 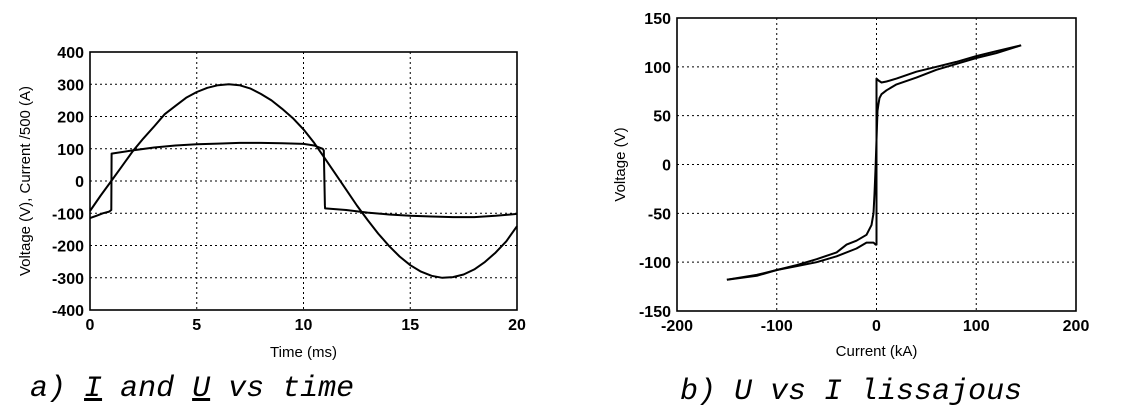 What do you see at coordinates (201, 389) in the screenshot?
I see `caption-a-var2: U` at bounding box center [201, 389].